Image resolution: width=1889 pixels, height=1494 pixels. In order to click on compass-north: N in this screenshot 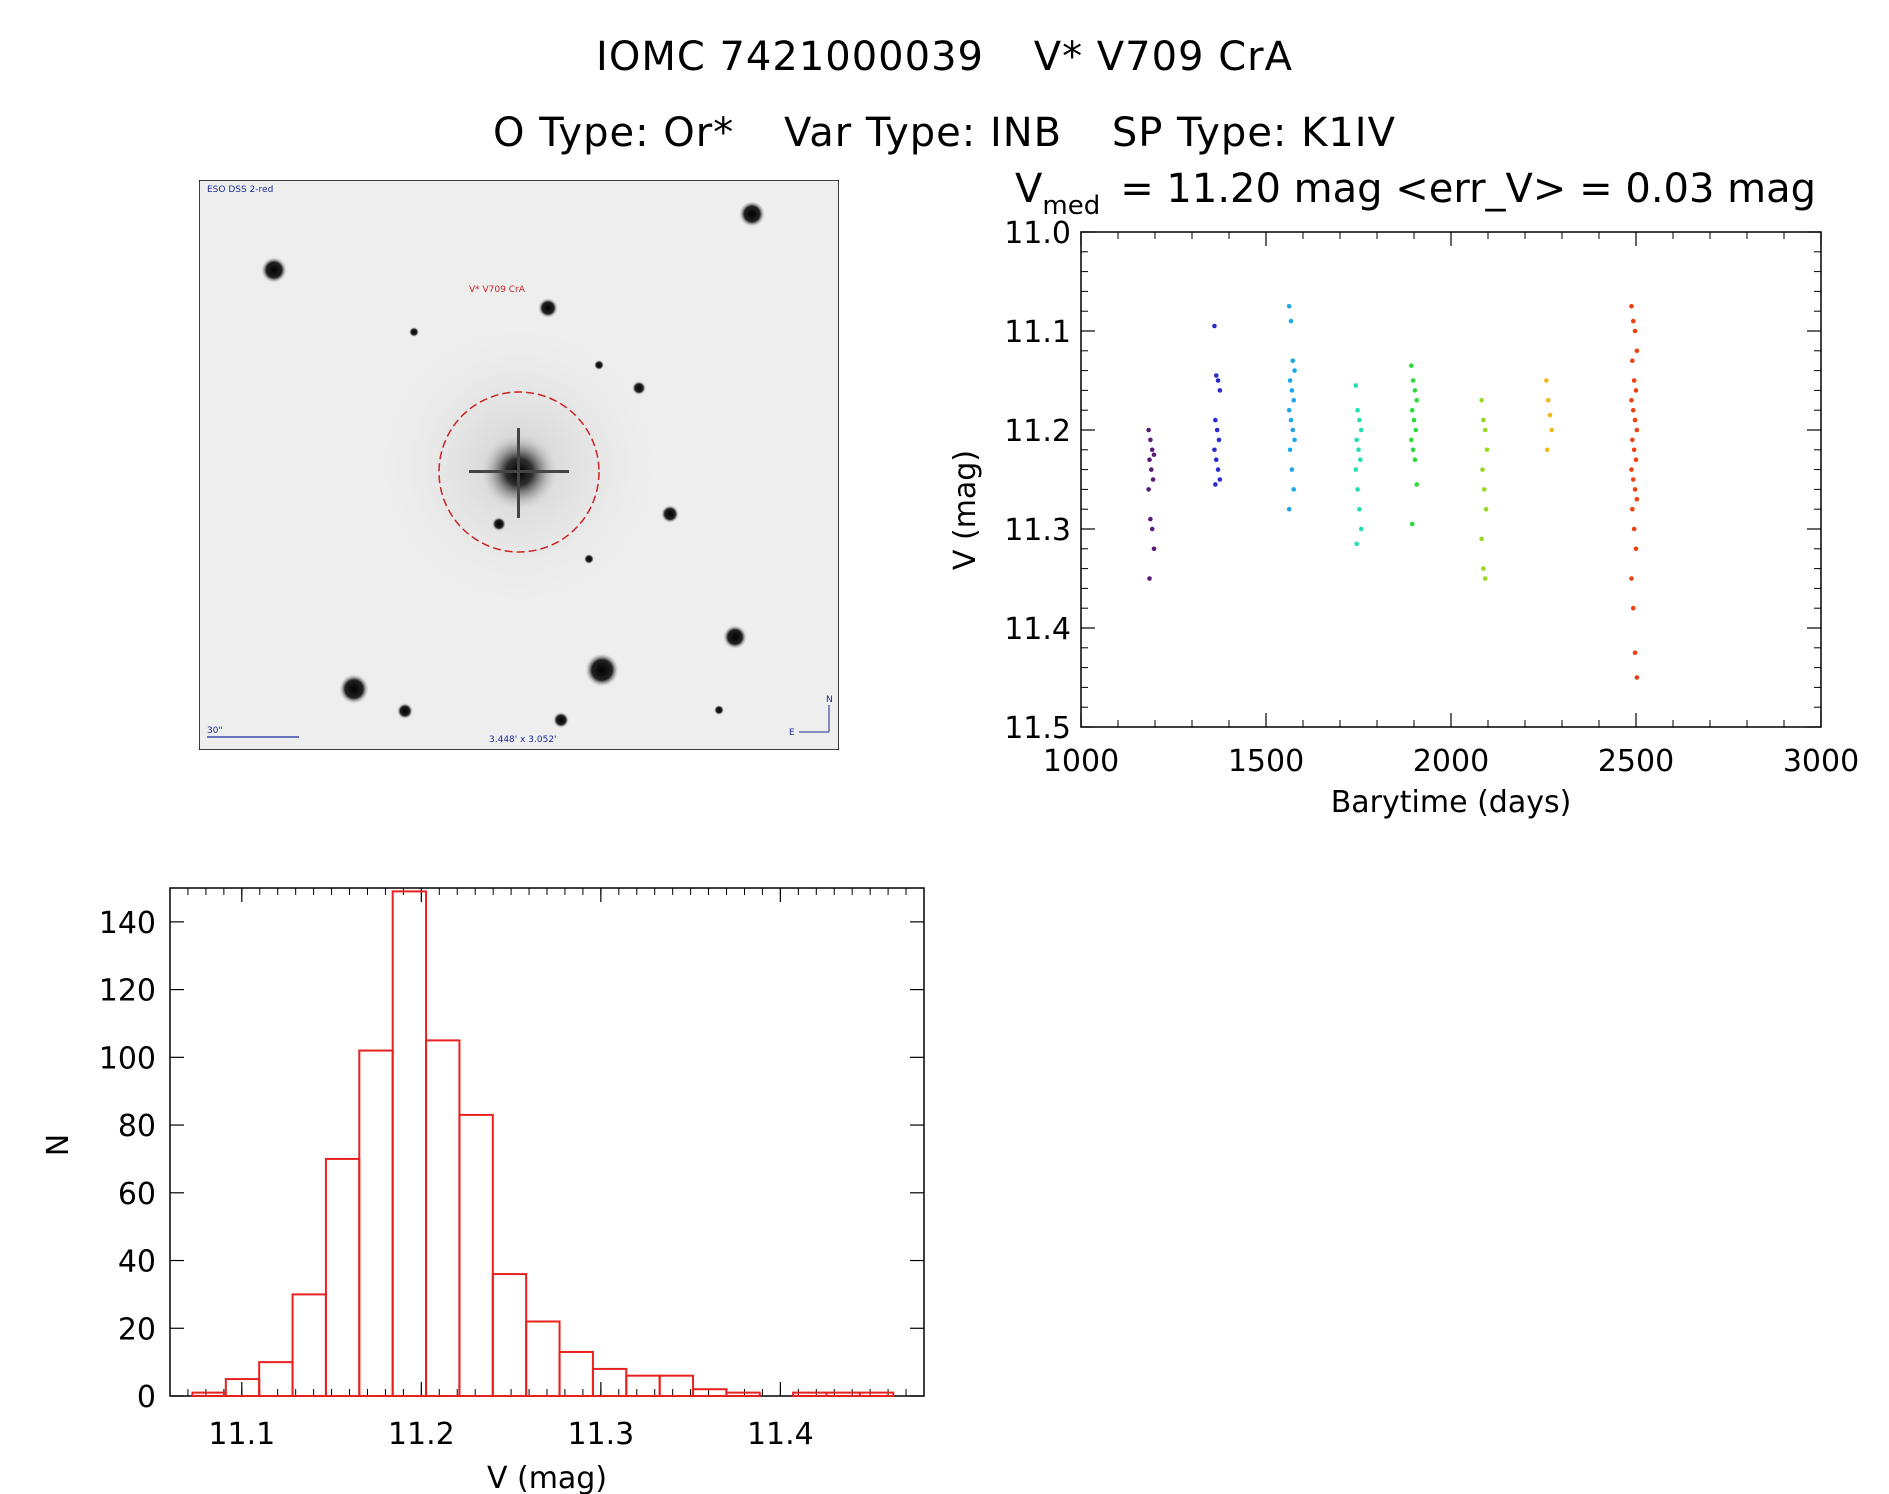, I will do `click(829, 700)`.